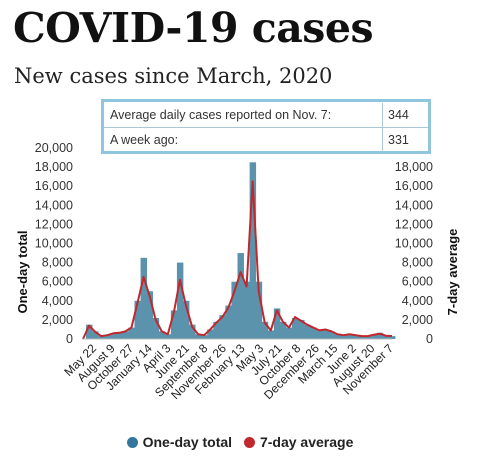 This screenshot has width=480, height=460. What do you see at coordinates (54, 167) in the screenshot?
I see `y-tick-left: 18,000` at bounding box center [54, 167].